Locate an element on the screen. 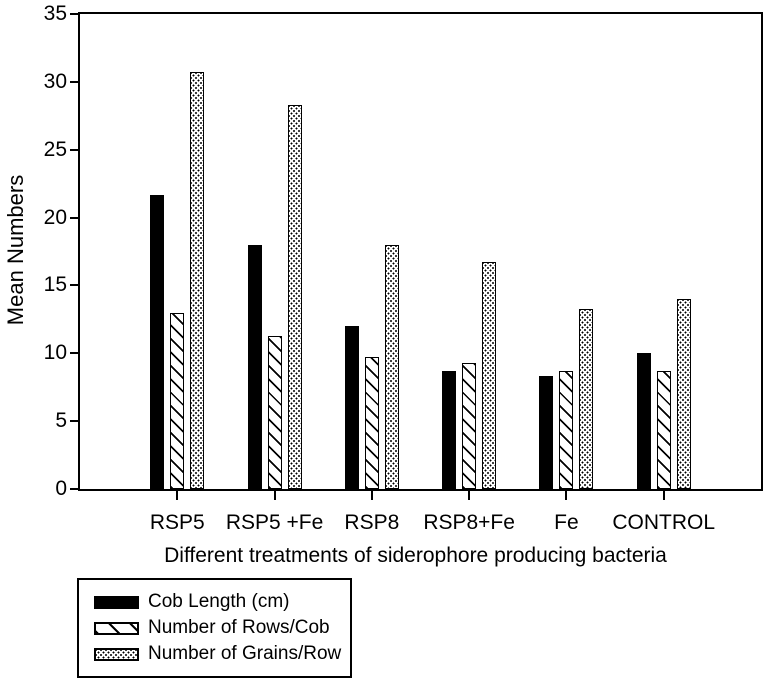  x-tick-label-rsp8: RSP8 is located at coordinates (372, 522).